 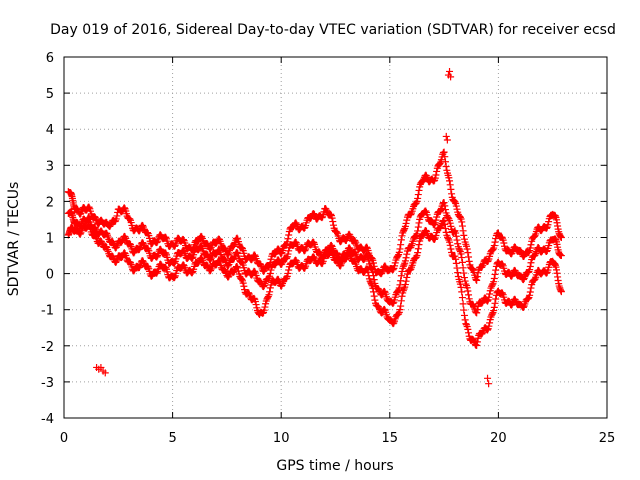 What do you see at coordinates (50, 202) in the screenshot?
I see `y-tick-label: 2` at bounding box center [50, 202].